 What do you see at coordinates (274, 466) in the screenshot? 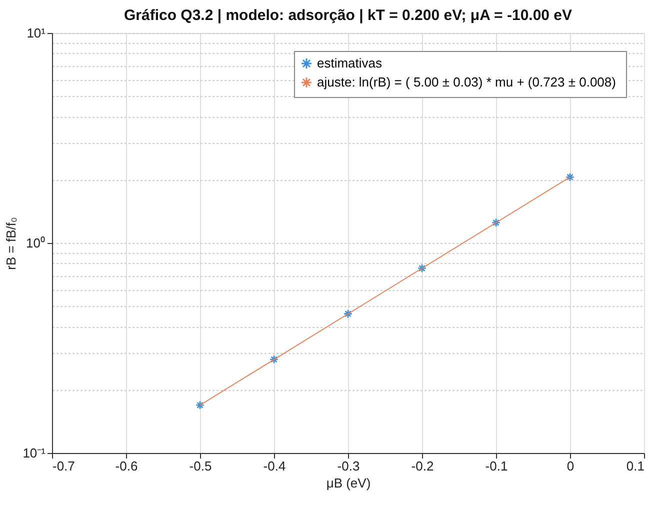
I see `x-tick-label: -0.4` at bounding box center [274, 466].